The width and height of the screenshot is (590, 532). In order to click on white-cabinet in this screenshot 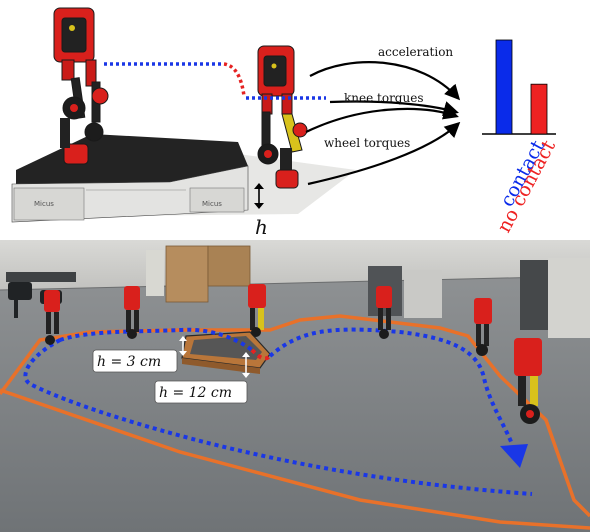, I will do `click(423, 294)`.